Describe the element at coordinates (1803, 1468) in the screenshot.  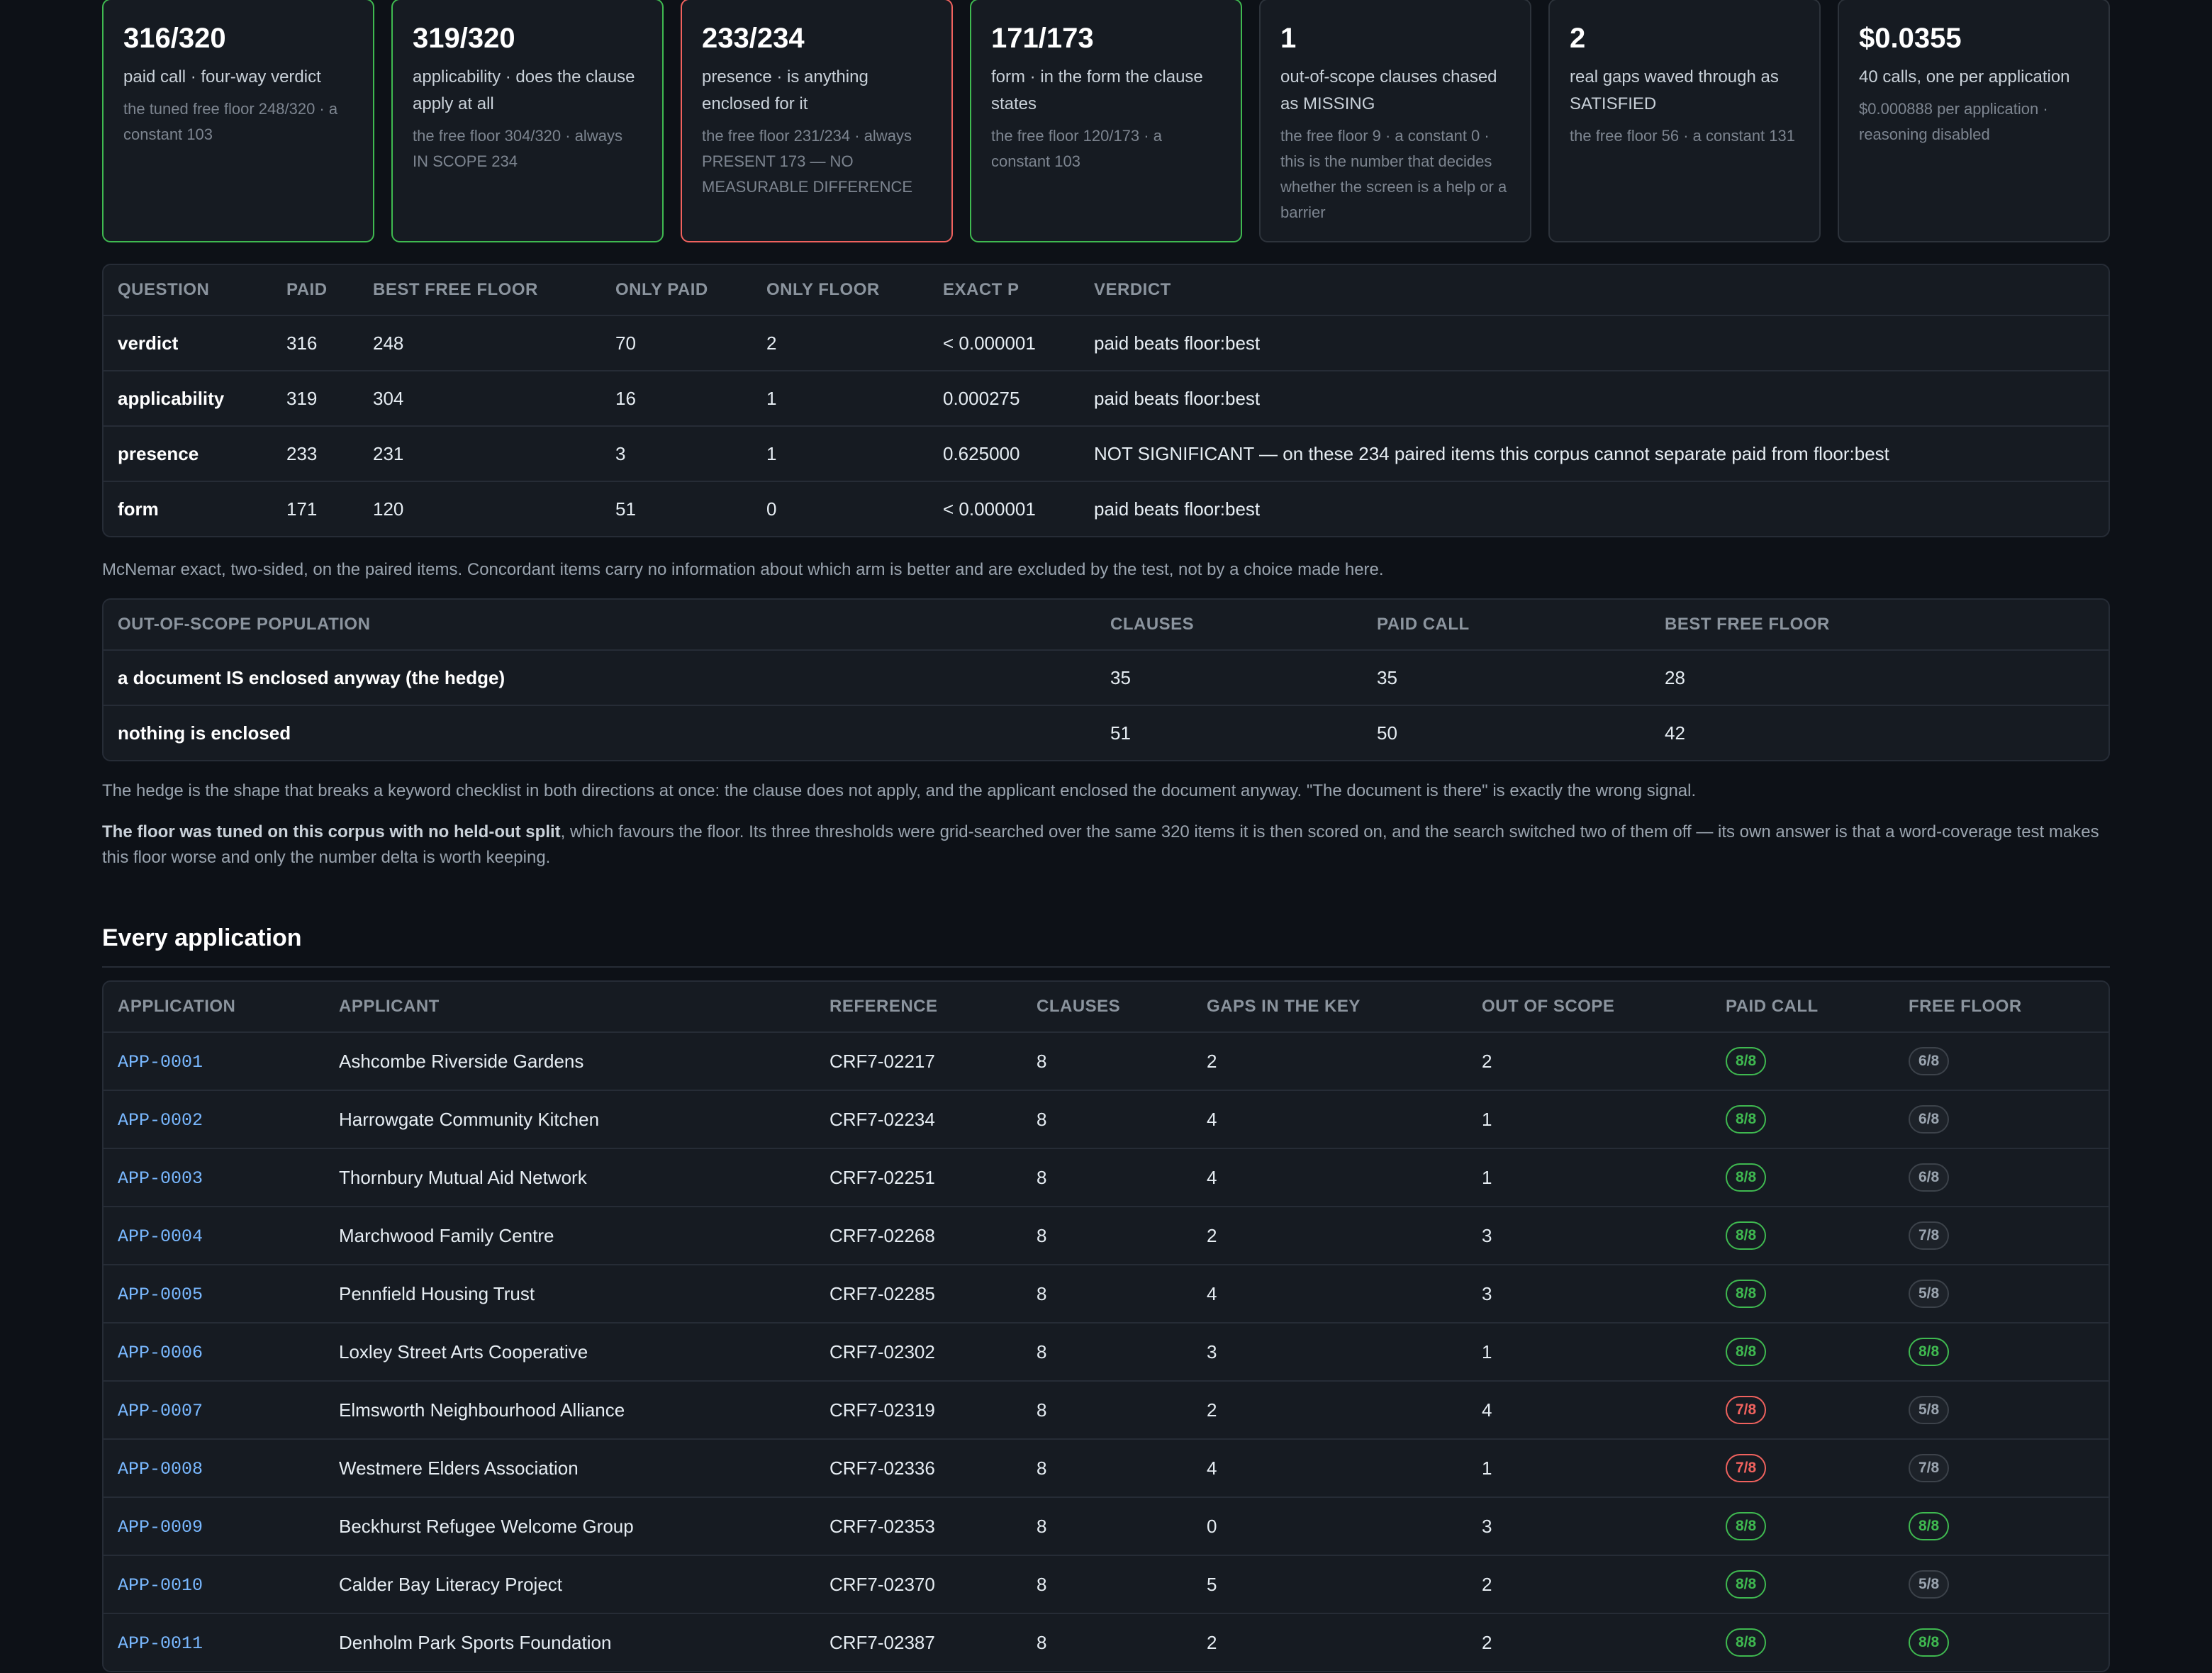
I see `paid-call-cell: 7/8` at that location.